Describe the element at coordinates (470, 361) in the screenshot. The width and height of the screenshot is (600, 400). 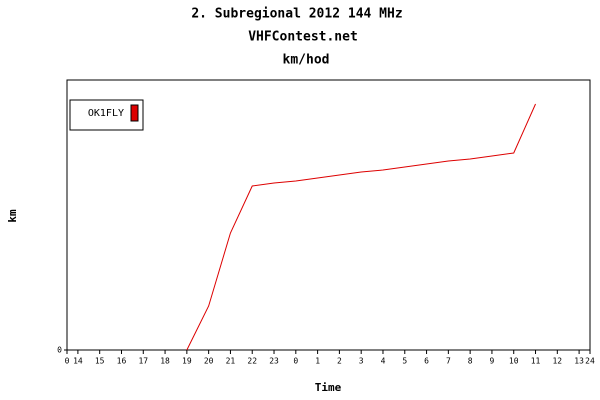
I see `x-tick-label: 8` at that location.